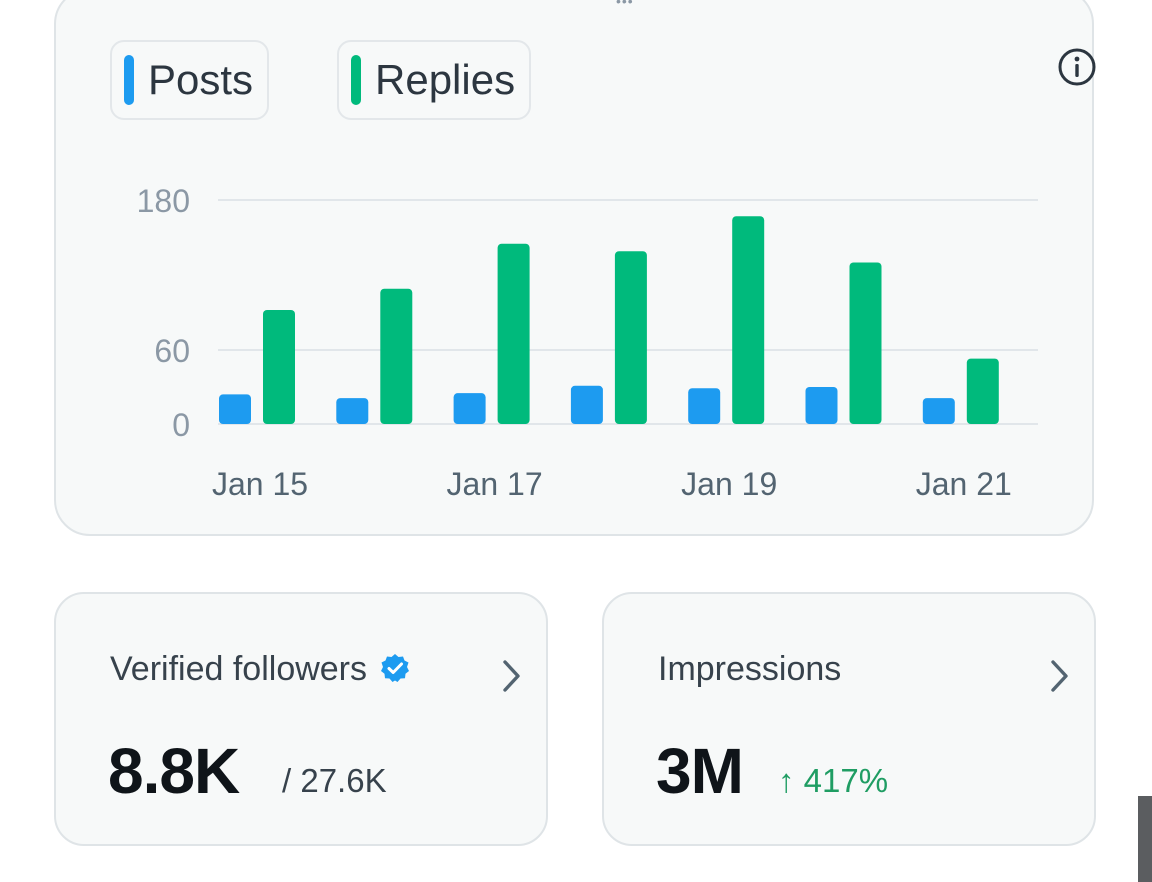  What do you see at coordinates (181, 425) in the screenshot?
I see `y-tick-label: 0` at bounding box center [181, 425].